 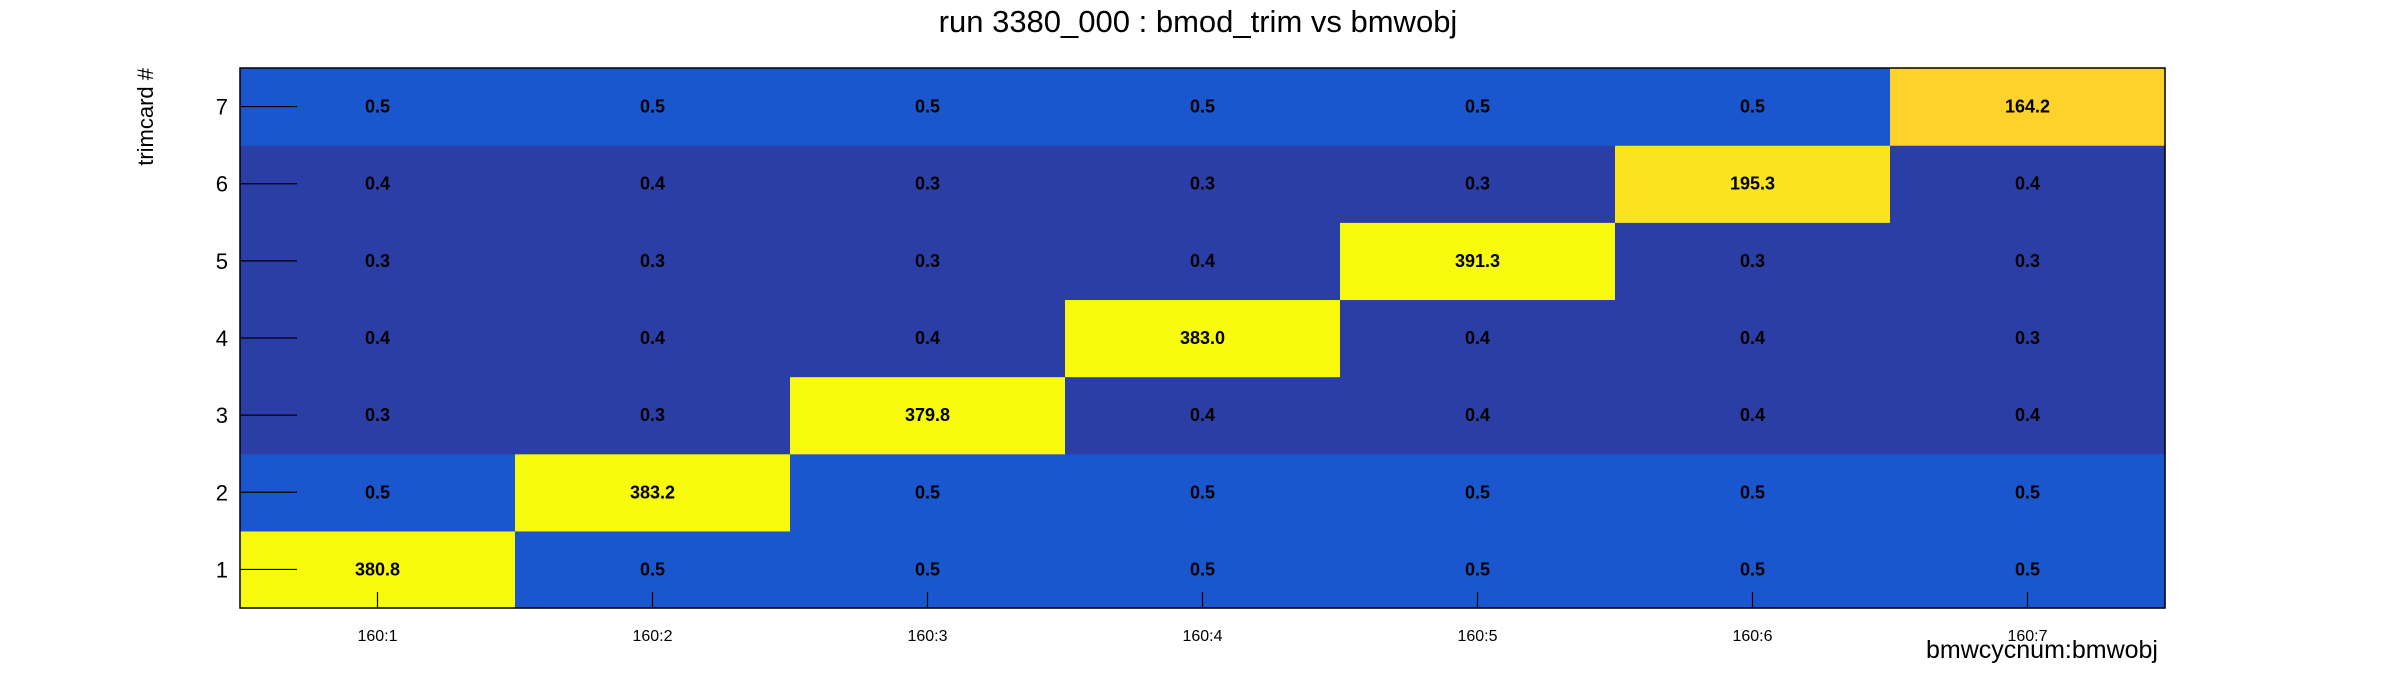 I want to click on cell-value-label: 379.8, so click(x=927, y=415).